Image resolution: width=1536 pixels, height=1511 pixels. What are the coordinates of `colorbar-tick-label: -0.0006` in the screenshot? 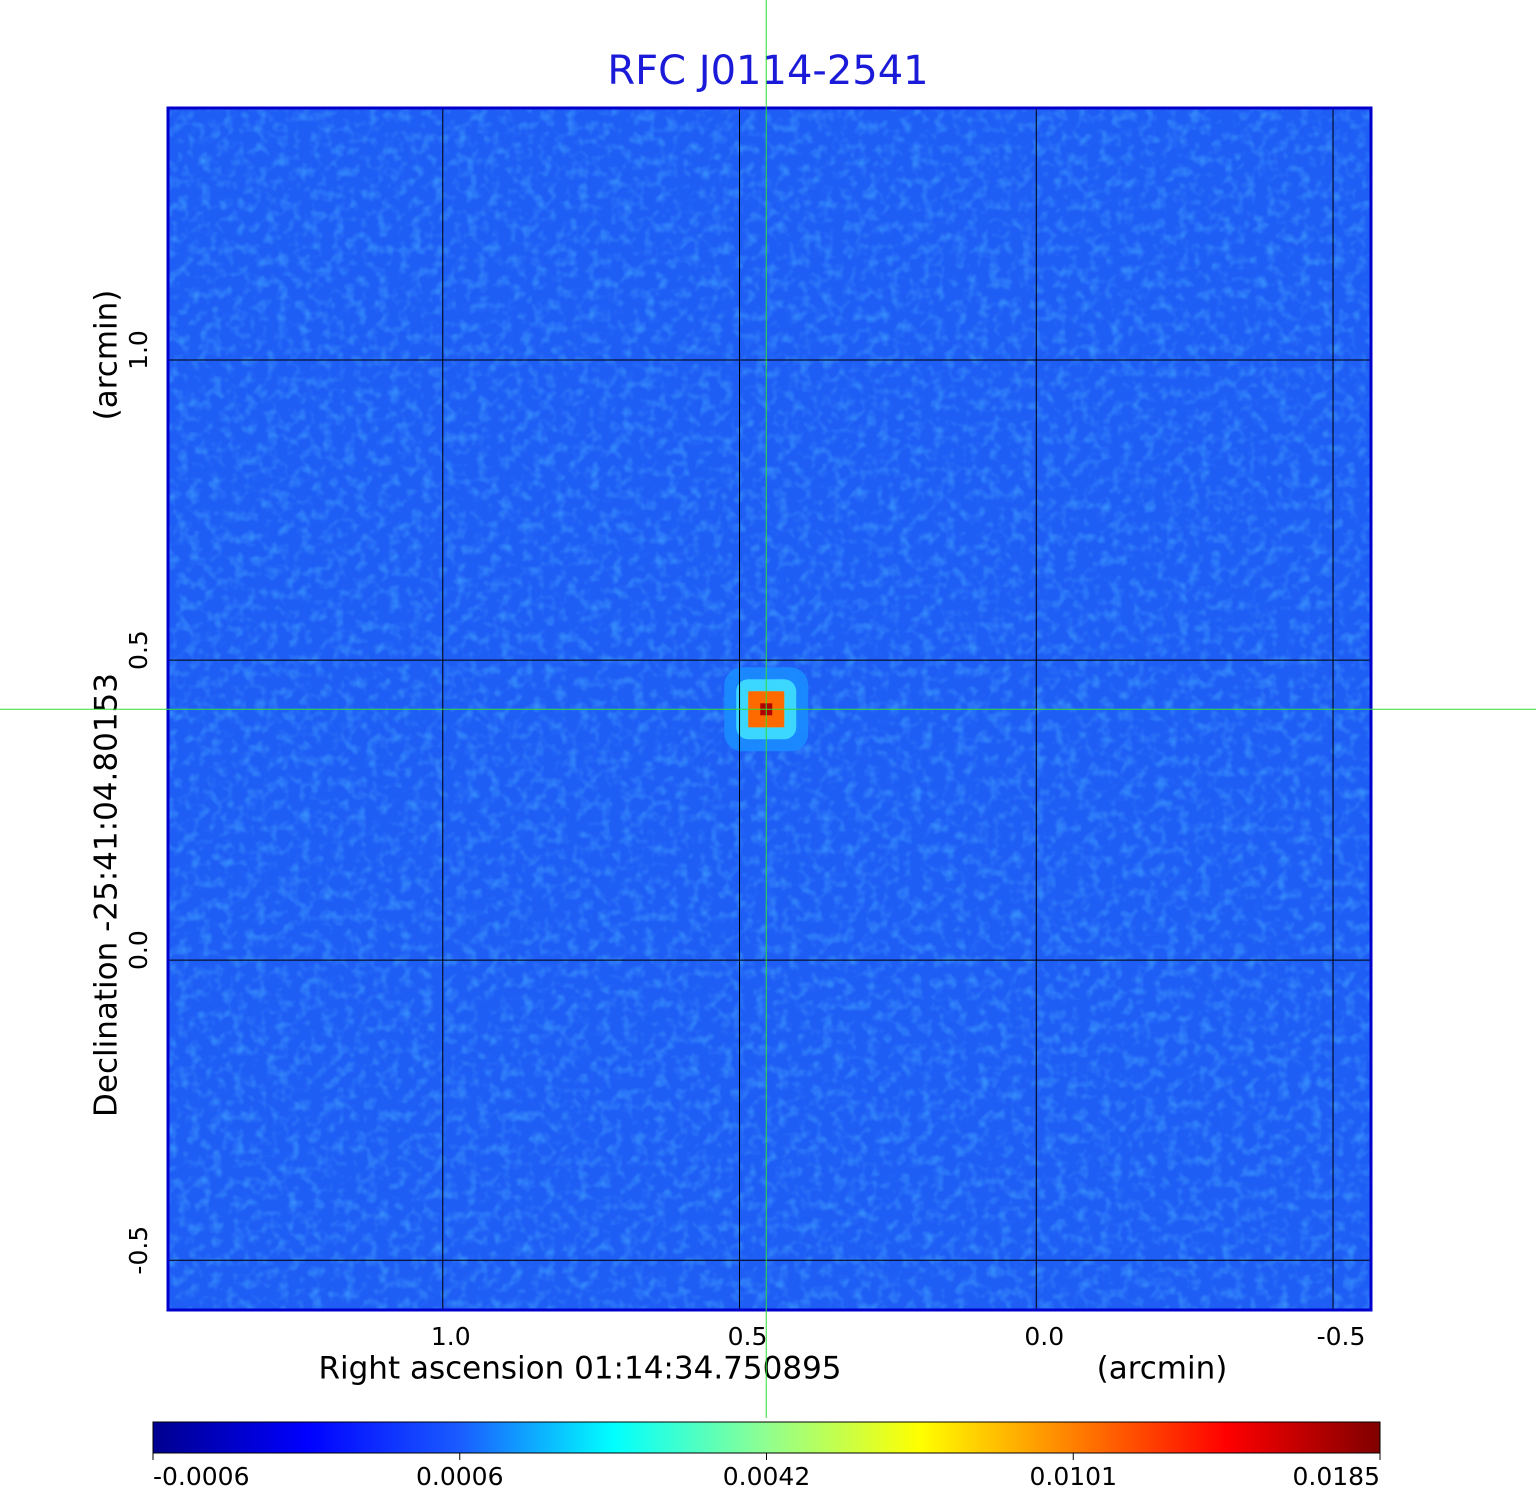 It's located at (201, 1476).